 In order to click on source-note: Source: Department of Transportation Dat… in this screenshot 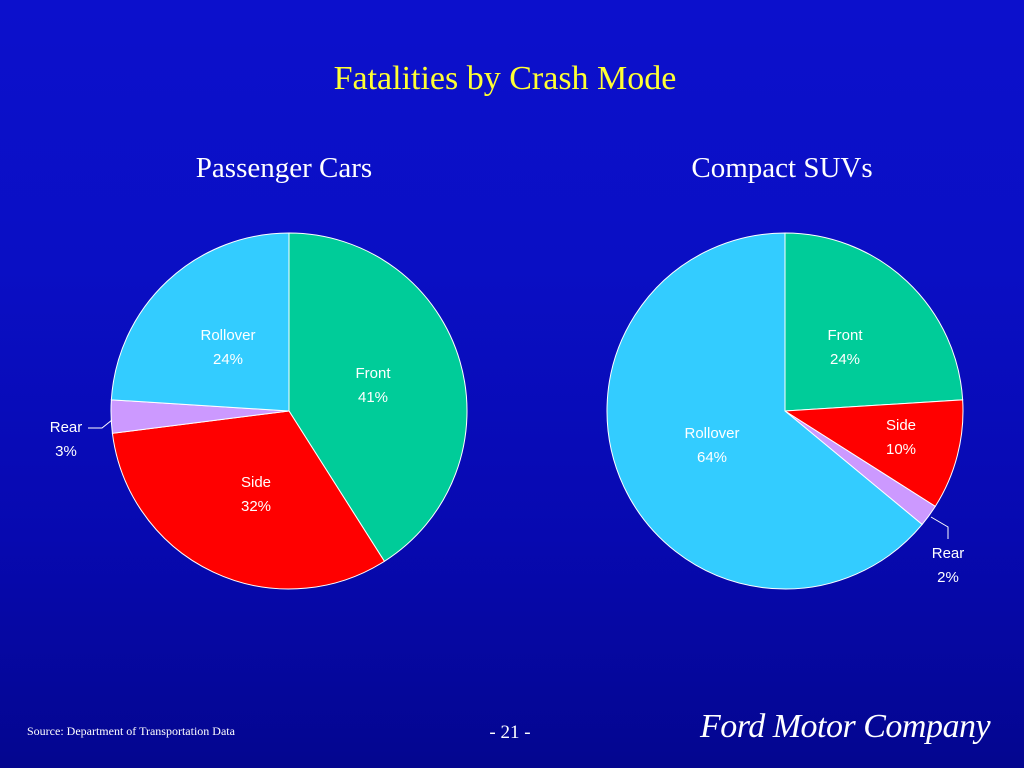, I will do `click(131, 731)`.